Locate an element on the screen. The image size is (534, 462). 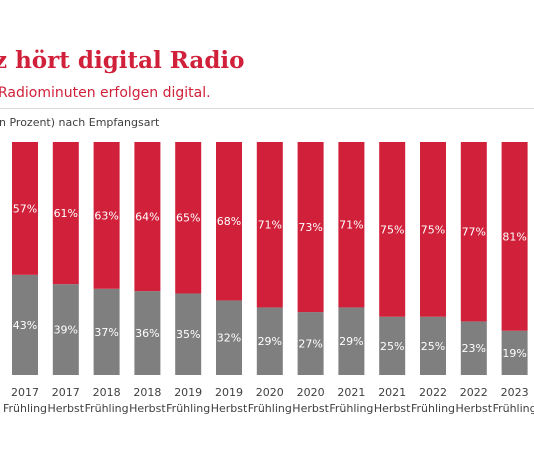
data-label-digital: 81% is located at coordinates (514, 236).